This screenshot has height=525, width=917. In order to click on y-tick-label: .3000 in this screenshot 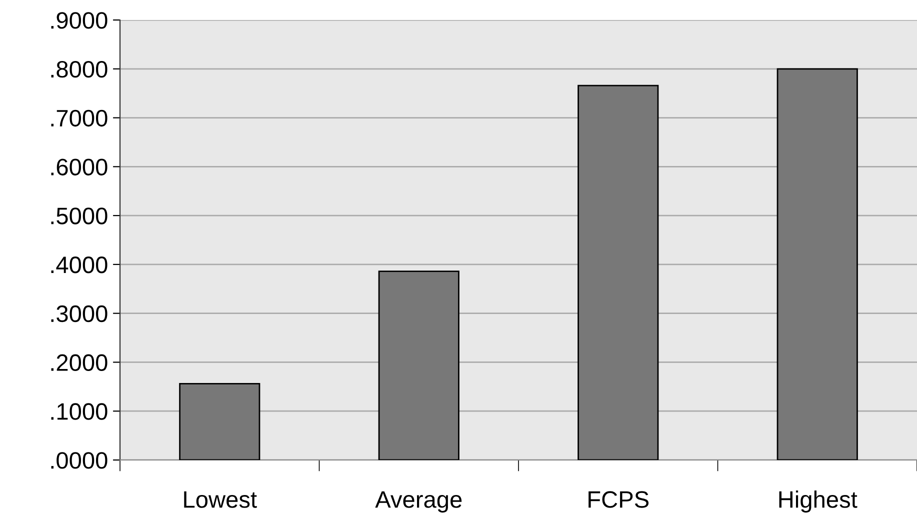, I will do `click(79, 313)`.